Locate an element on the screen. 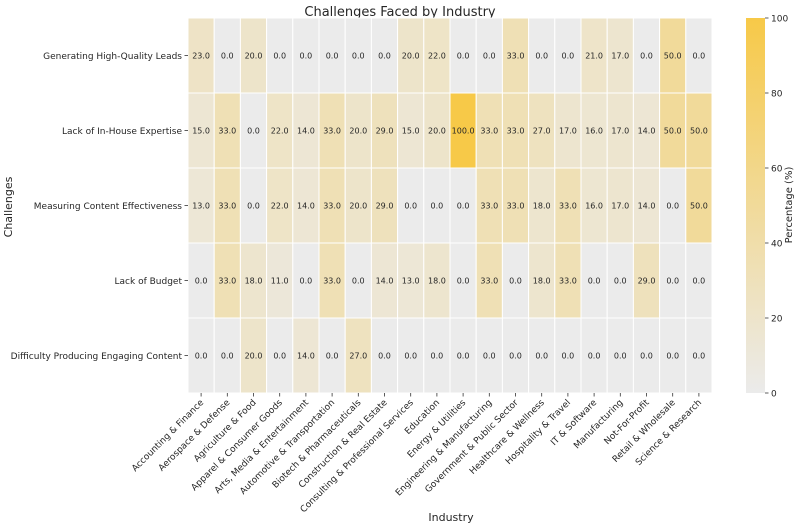 The width and height of the screenshot is (800, 527). y-tick-label: Measuring Content Effectiveness is located at coordinates (108, 207).